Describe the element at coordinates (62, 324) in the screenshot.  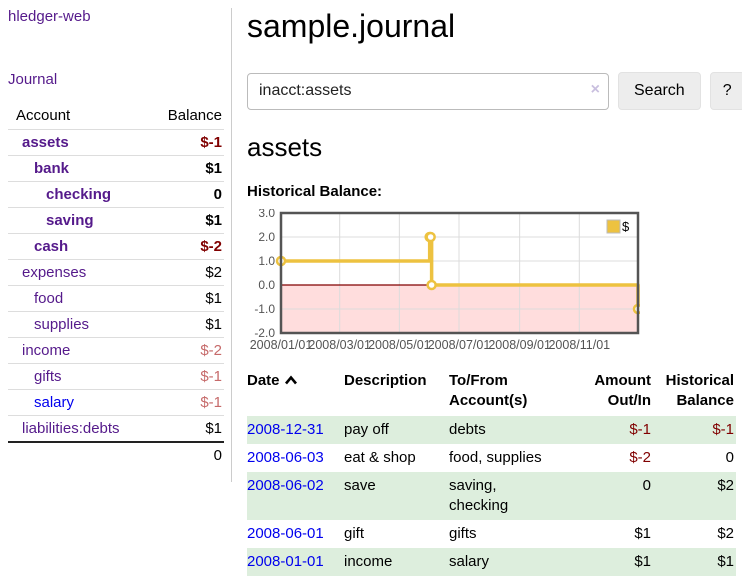
I see `account-link-supplies: supplies` at that location.